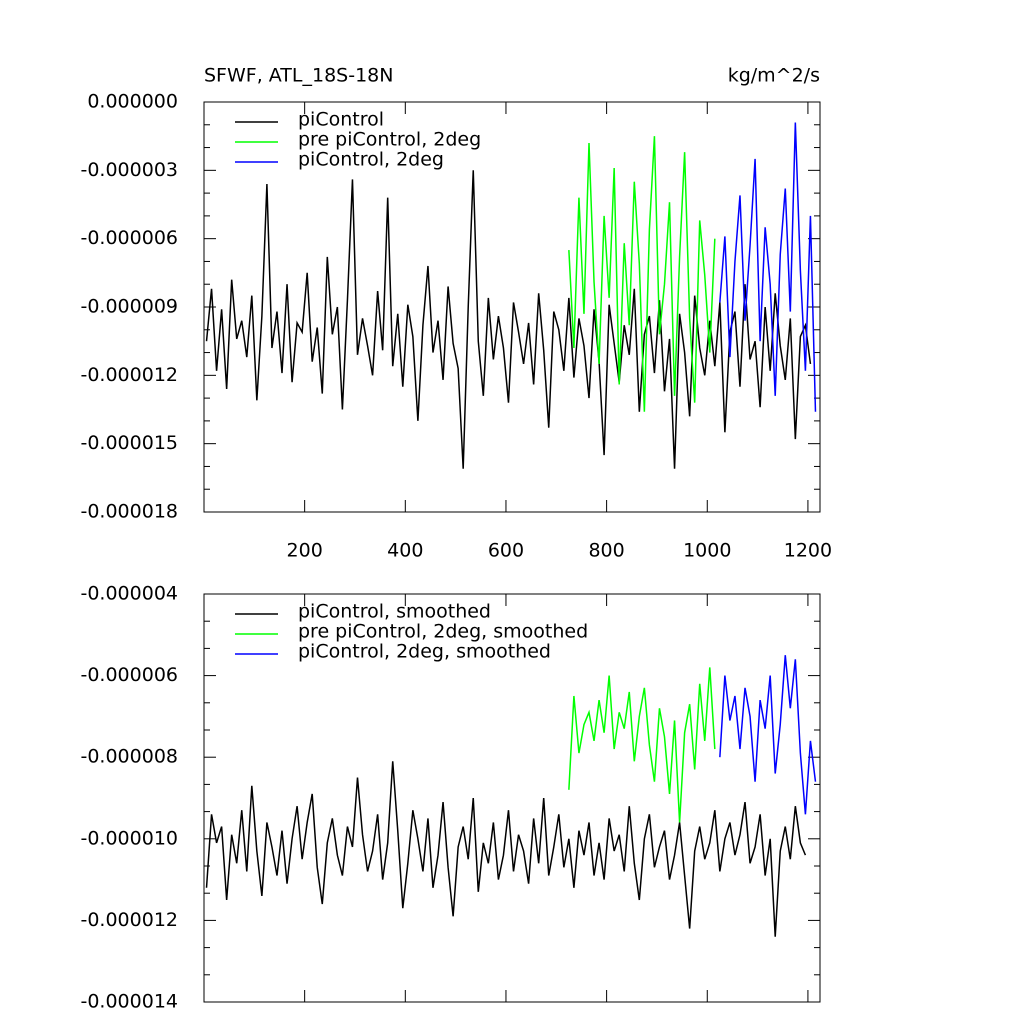  I want to click on x-tick-label: 800, so click(606, 551).